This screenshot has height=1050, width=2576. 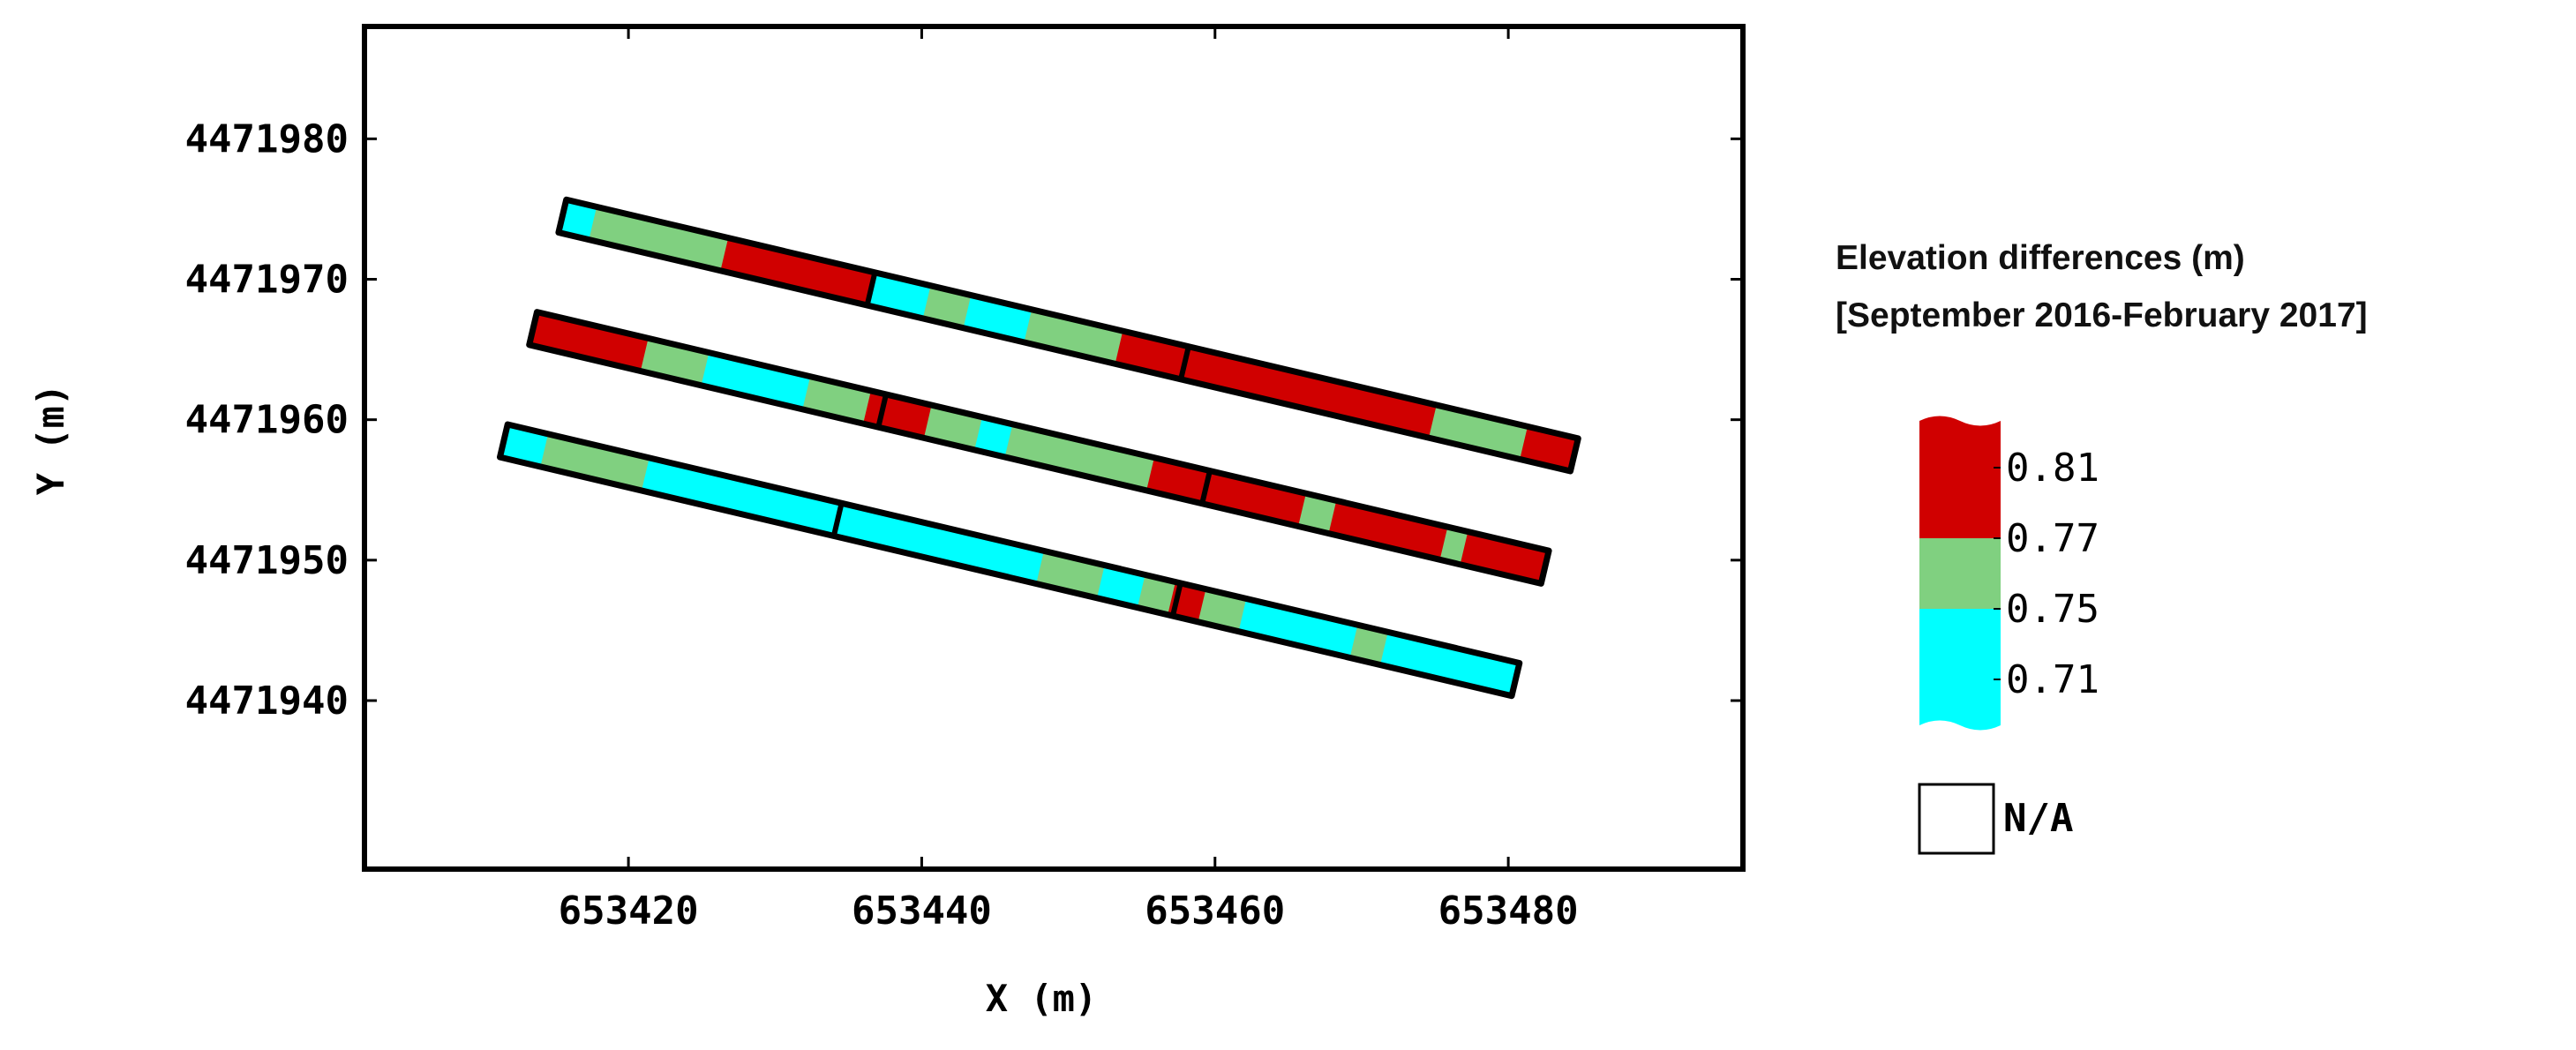 What do you see at coordinates (2052, 538) in the screenshot?
I see `legend-label-0-77: 0.77` at bounding box center [2052, 538].